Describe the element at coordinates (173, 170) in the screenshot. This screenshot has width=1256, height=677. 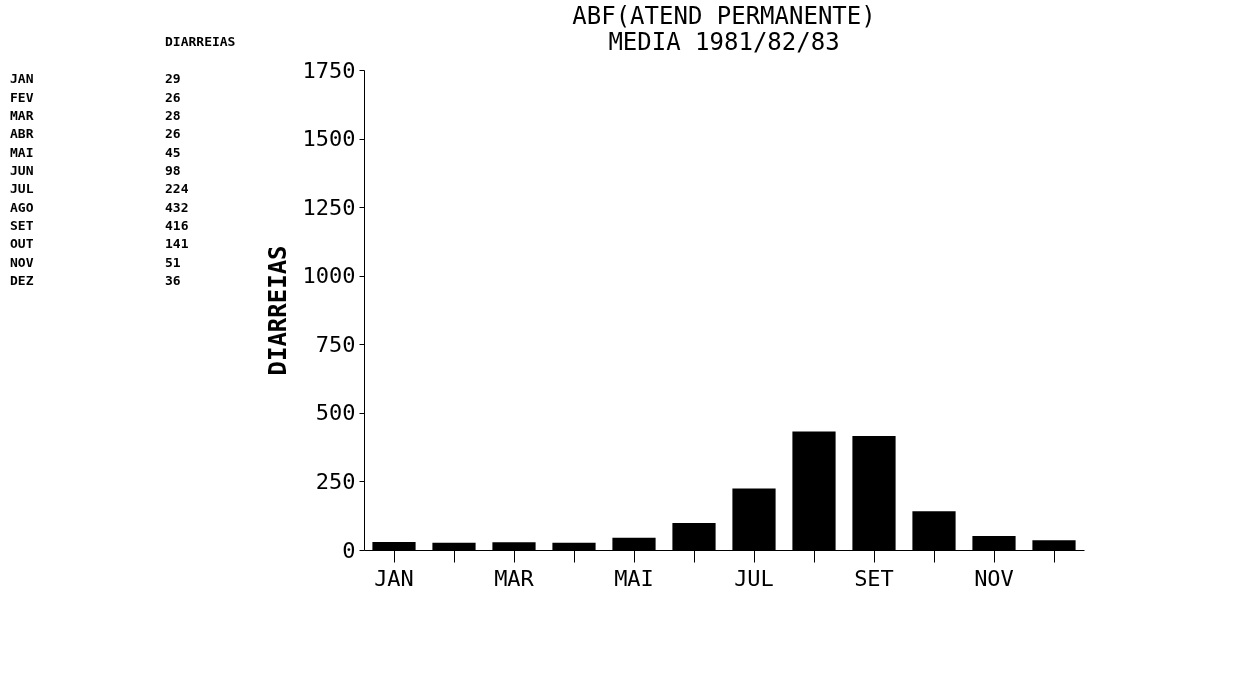
I see `data-label: 98` at that location.